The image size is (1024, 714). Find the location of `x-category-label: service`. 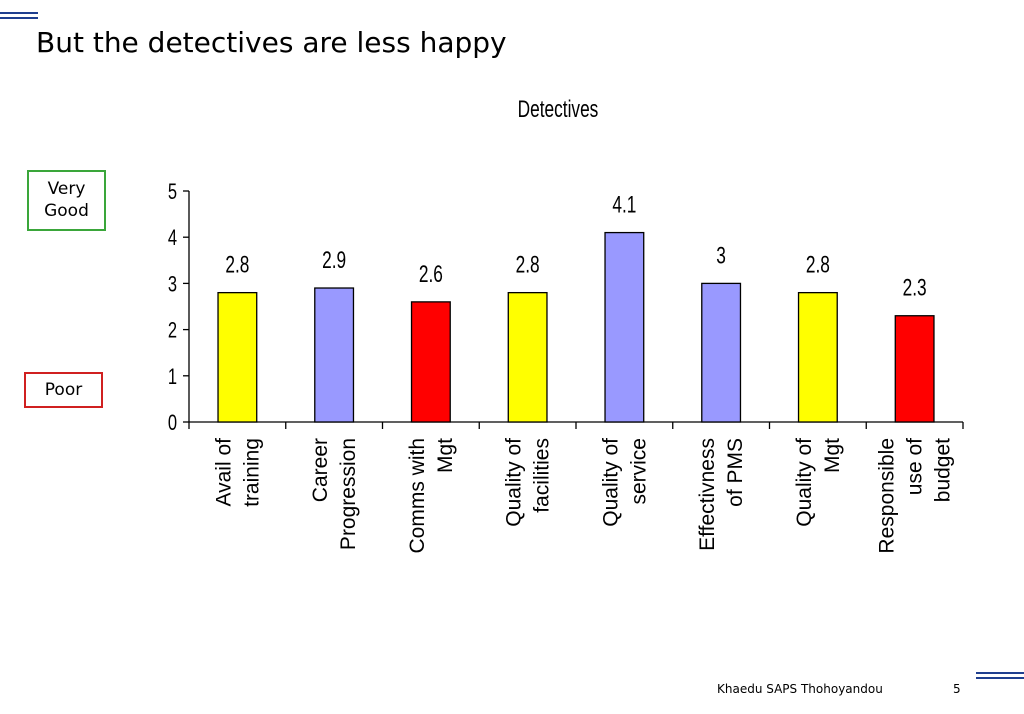

x-category-label: service is located at coordinates (638, 471).